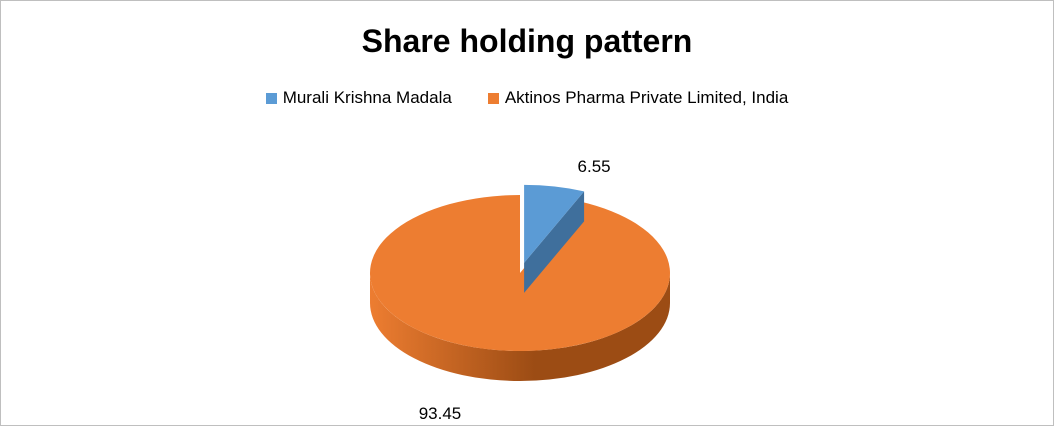  What do you see at coordinates (554, 223) in the screenshot?
I see `pie-slice-murali` at bounding box center [554, 223].